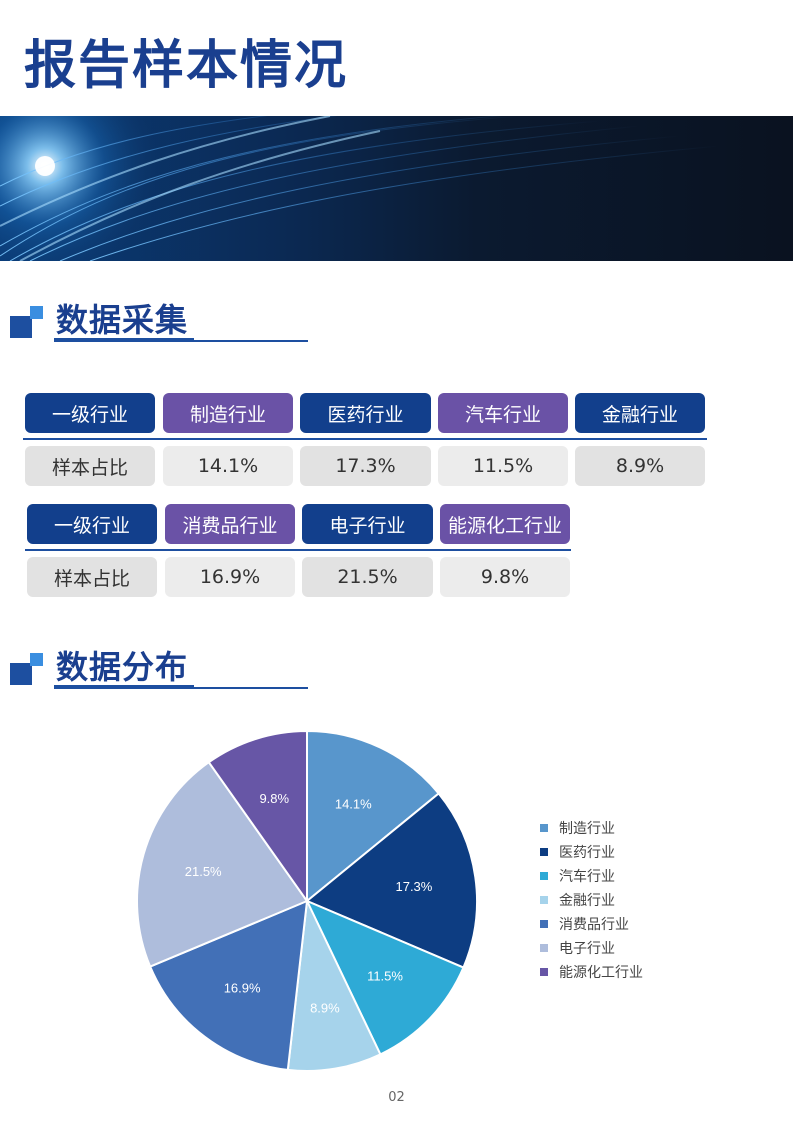  I want to click on industry-cell: 金融行业, so click(640, 413).